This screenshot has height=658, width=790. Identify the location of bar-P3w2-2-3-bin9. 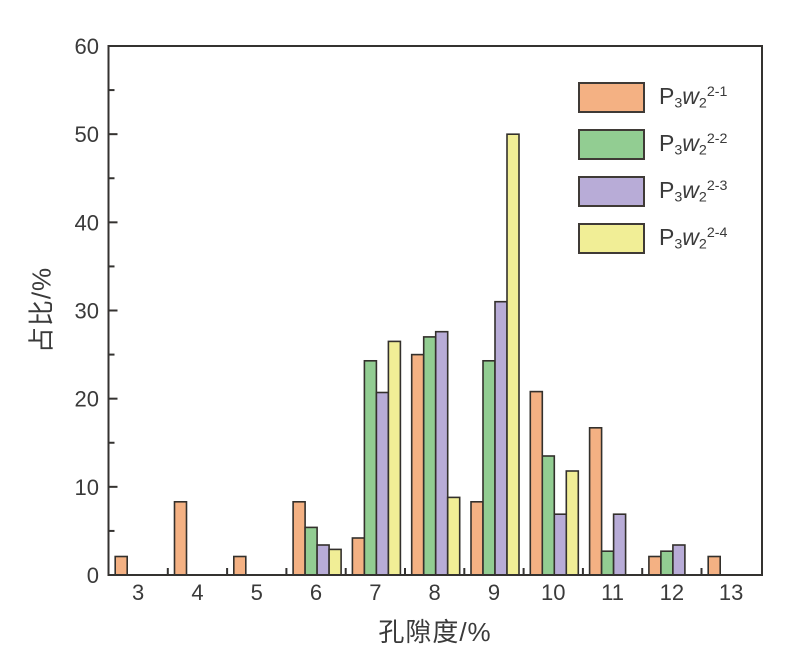
(501, 438).